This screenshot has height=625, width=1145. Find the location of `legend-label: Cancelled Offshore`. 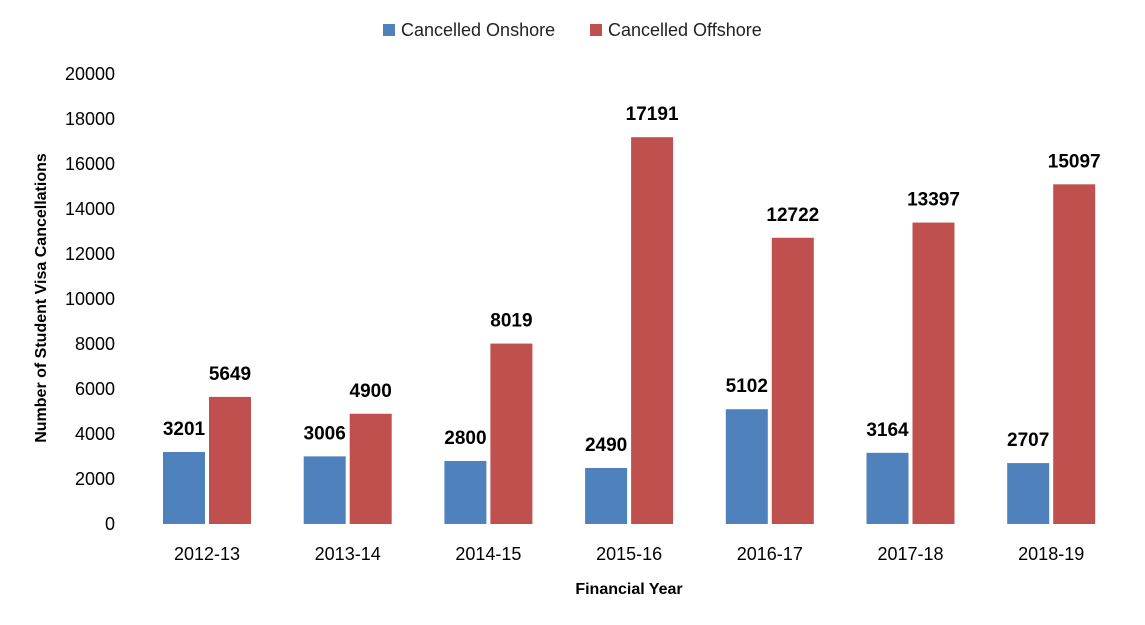

legend-label: Cancelled Offshore is located at coordinates (685, 30).